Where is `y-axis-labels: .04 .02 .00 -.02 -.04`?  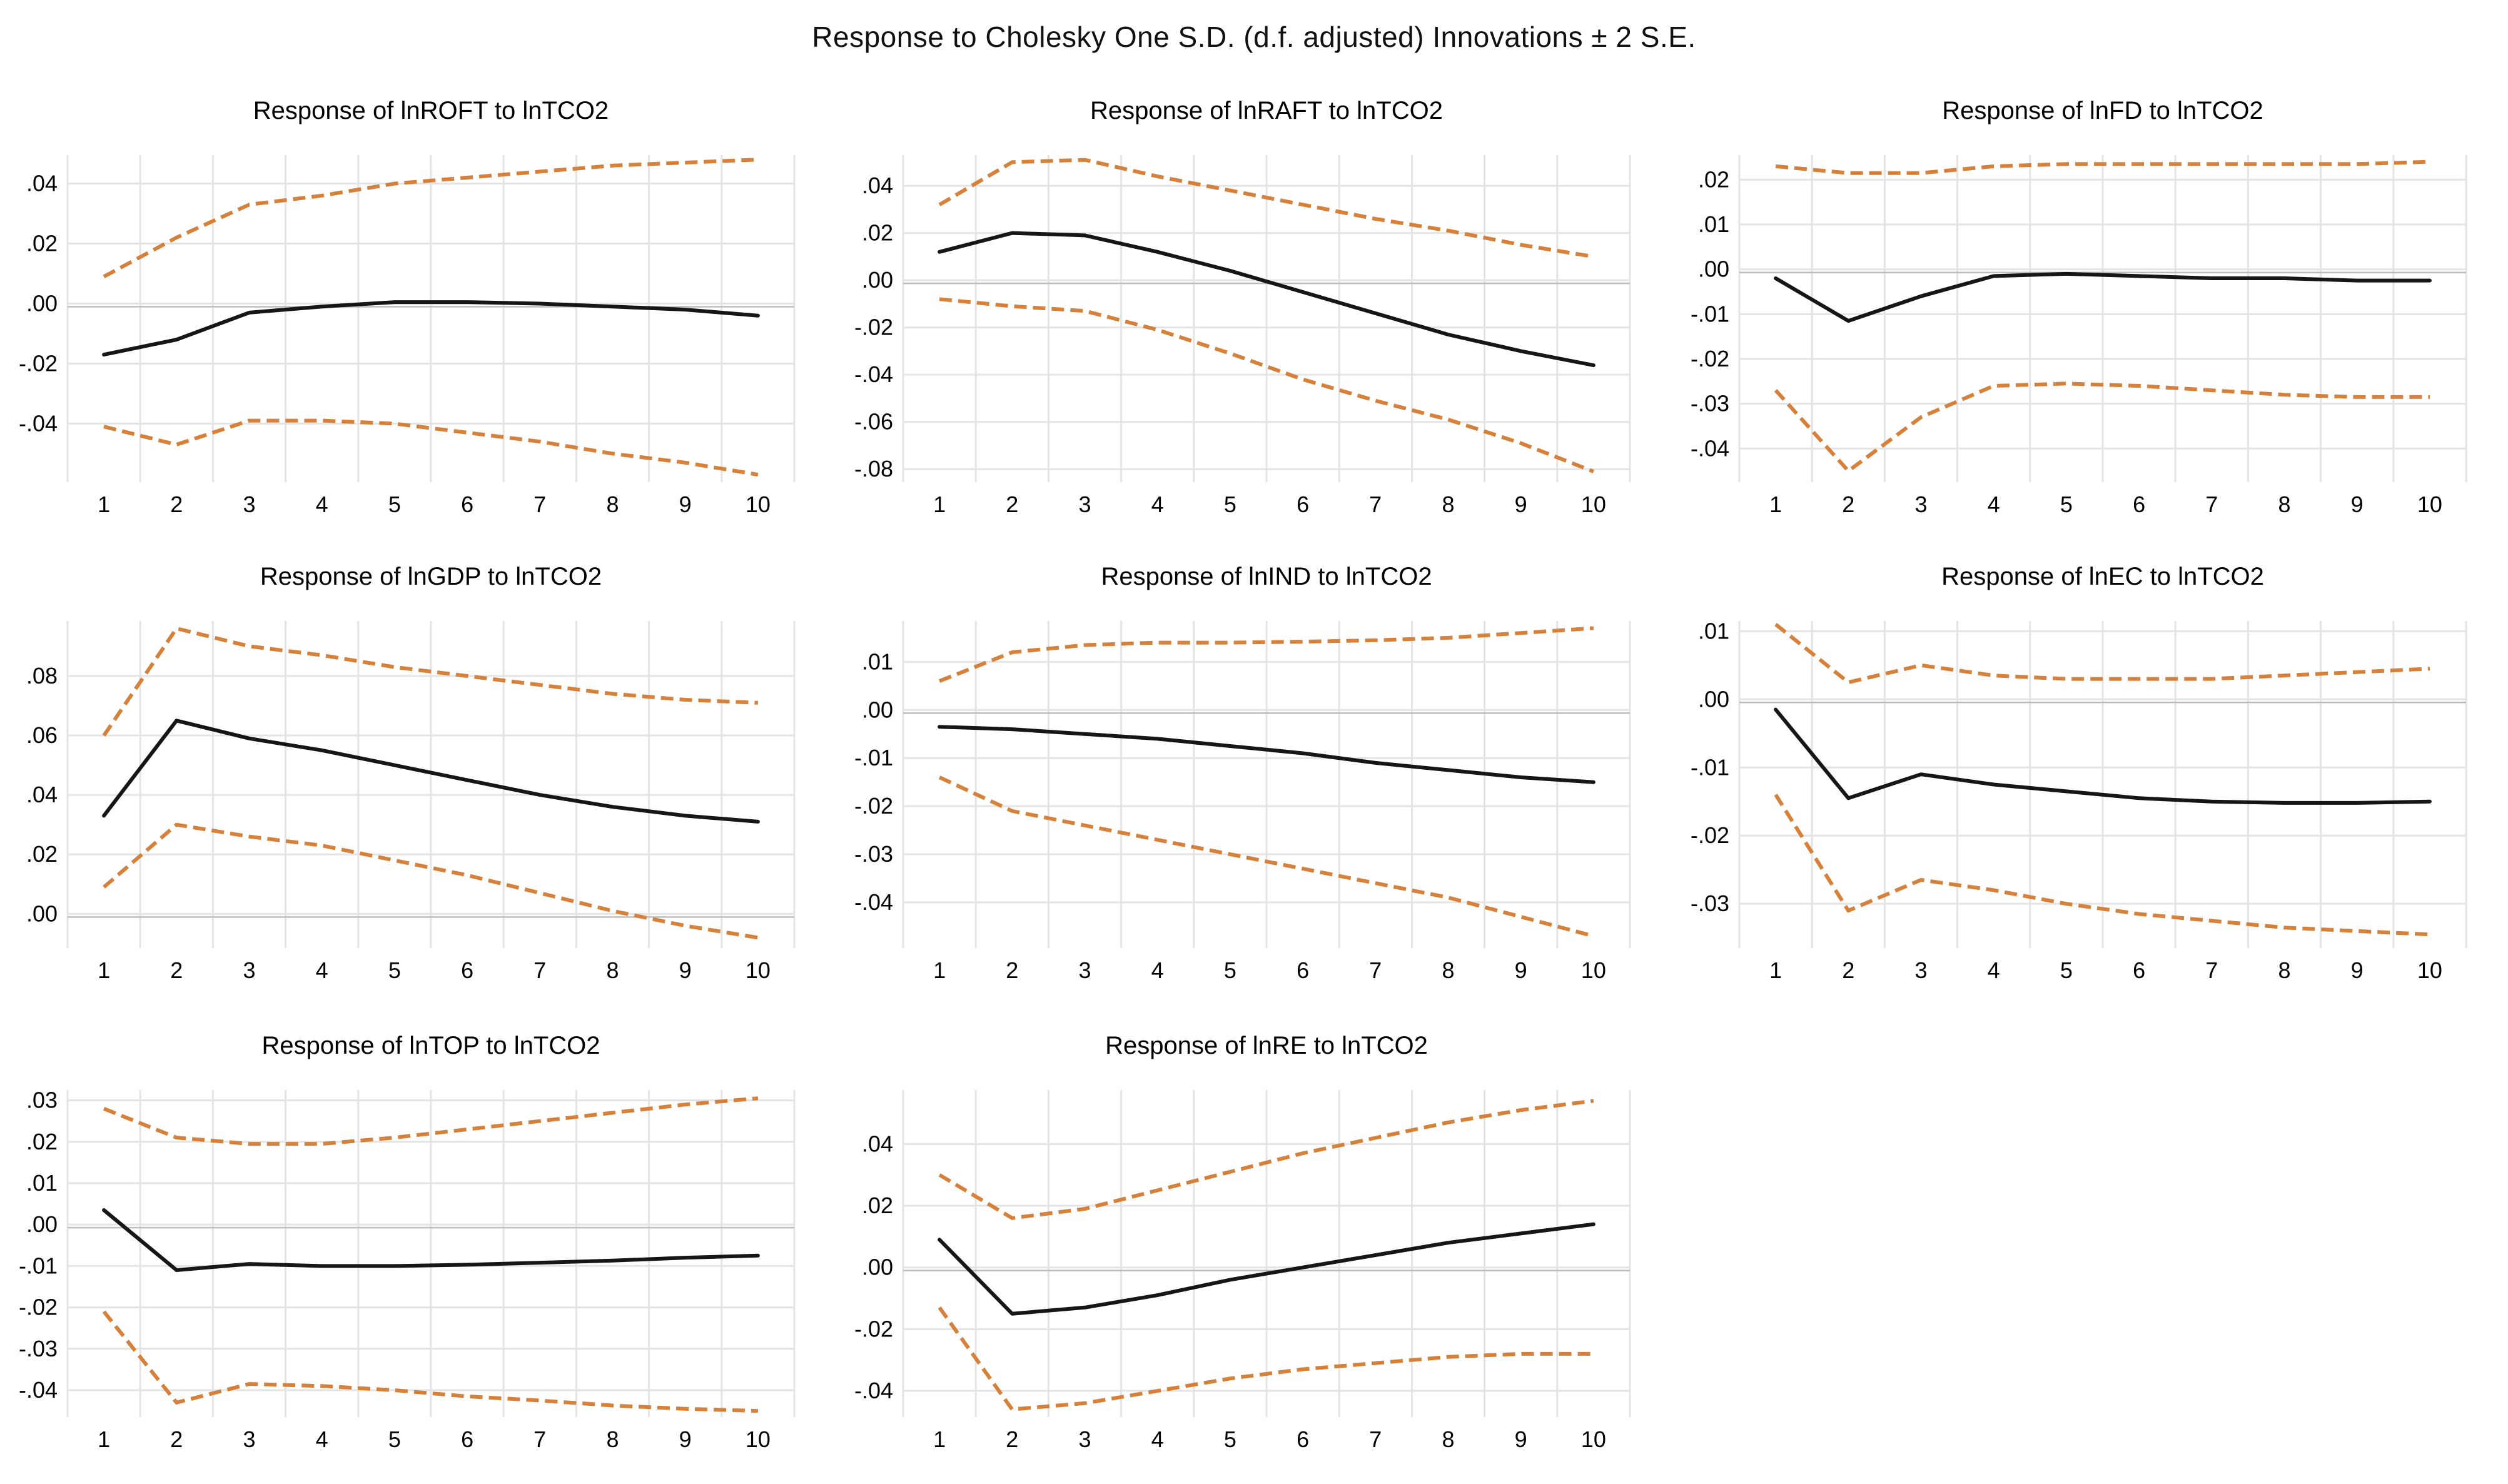 y-axis-labels: .04 .02 .00 -.02 -.04 is located at coordinates (38, 304).